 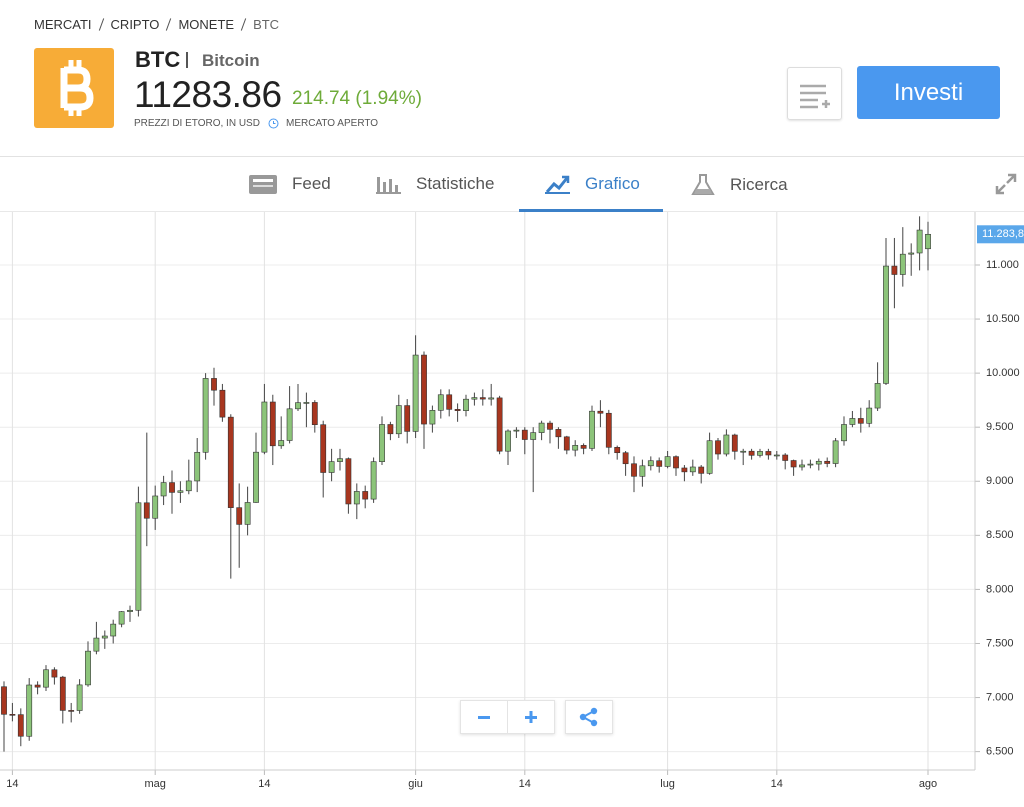 I want to click on tab: Ricerca, so click(x=739, y=185).